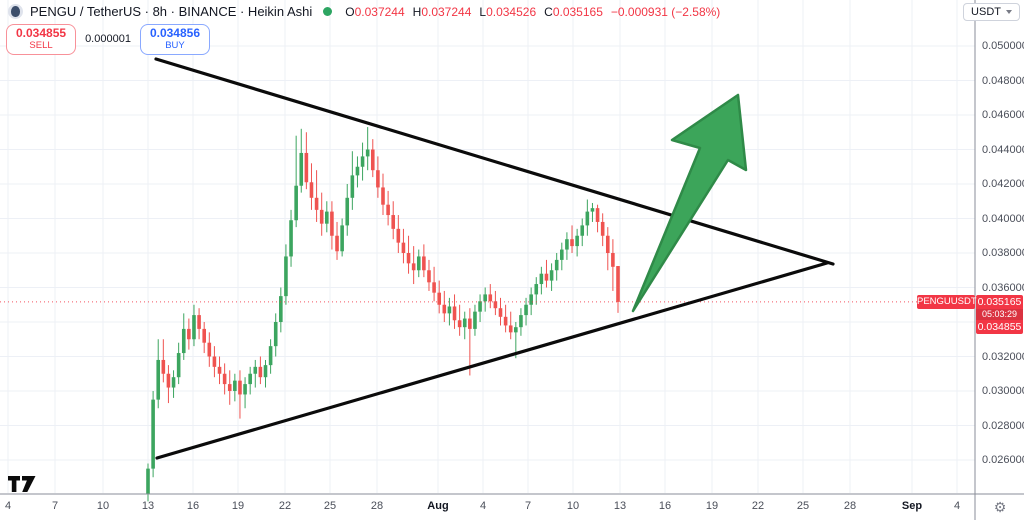 The image size is (1024, 520). Describe the element at coordinates (328, 11) in the screenshot. I see `market-status-dot-icon` at that location.